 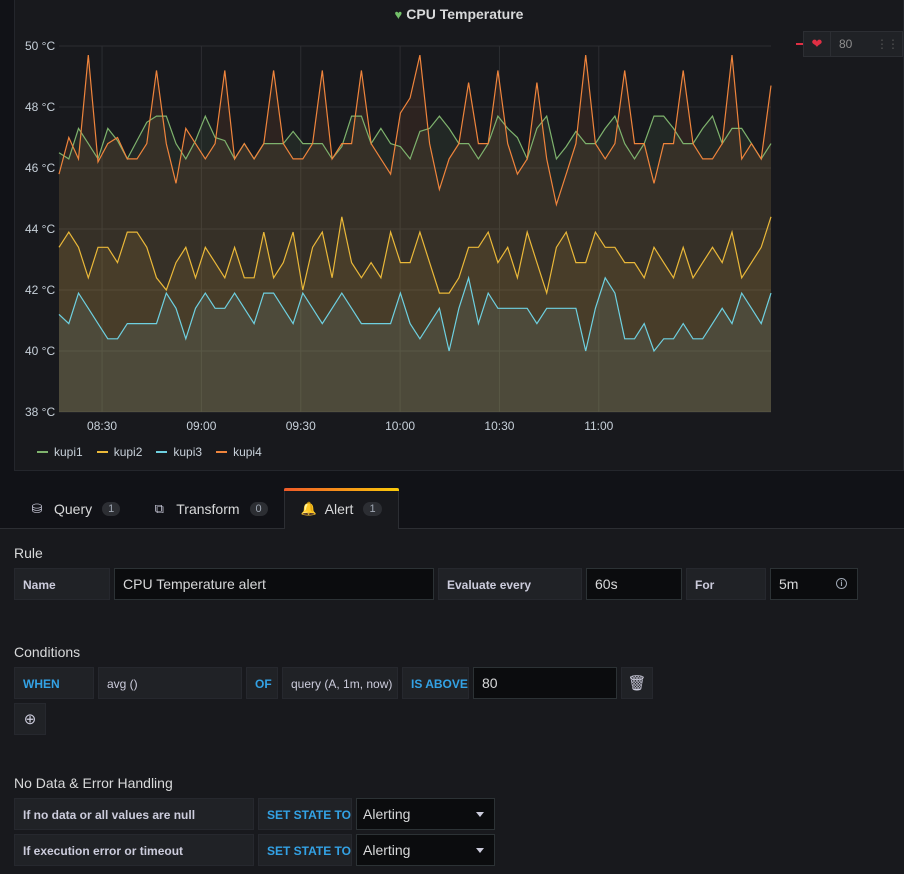 What do you see at coordinates (170, 683) in the screenshot?
I see `reducer-select: avg ()` at bounding box center [170, 683].